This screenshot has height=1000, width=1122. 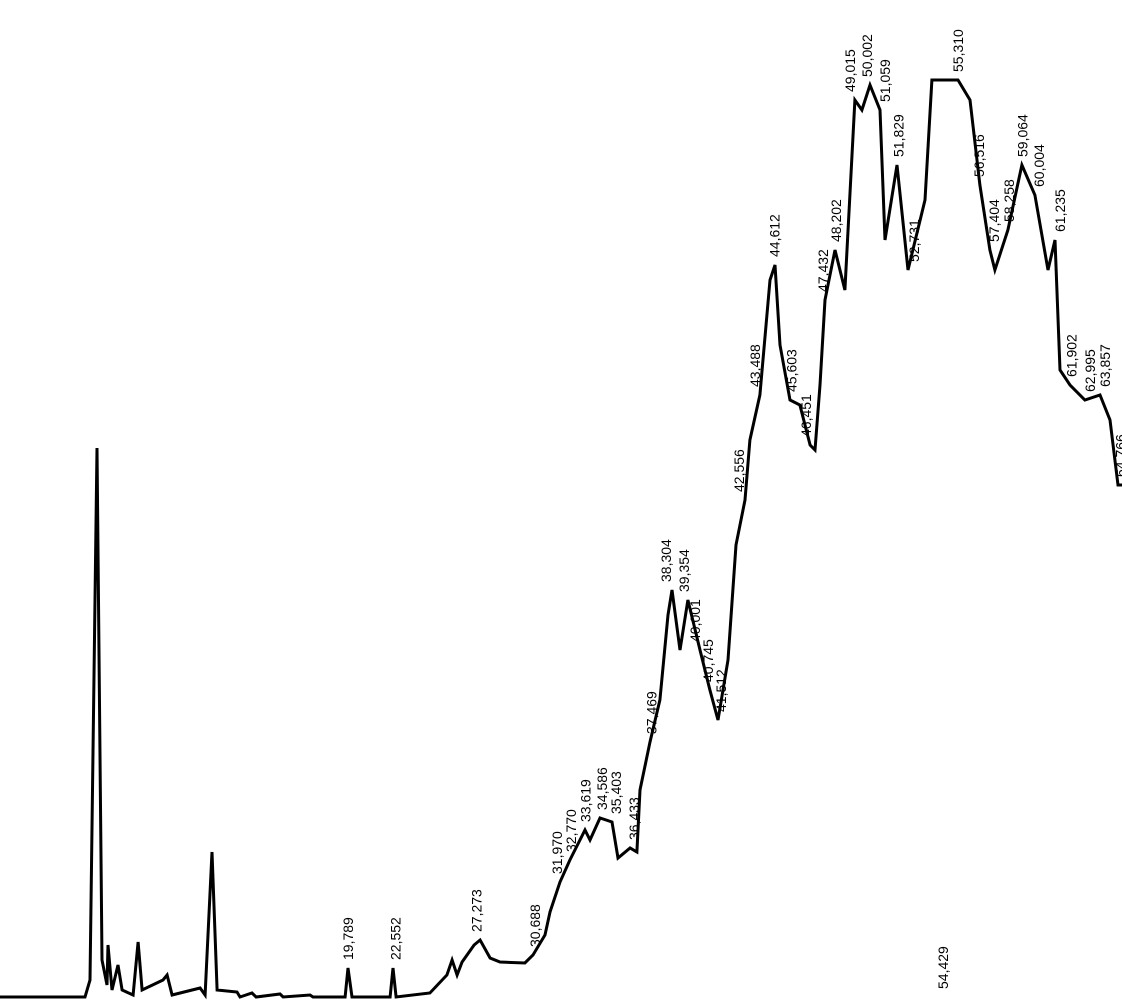 What do you see at coordinates (557, 852) in the screenshot?
I see `peak-label: 31,970` at bounding box center [557, 852].